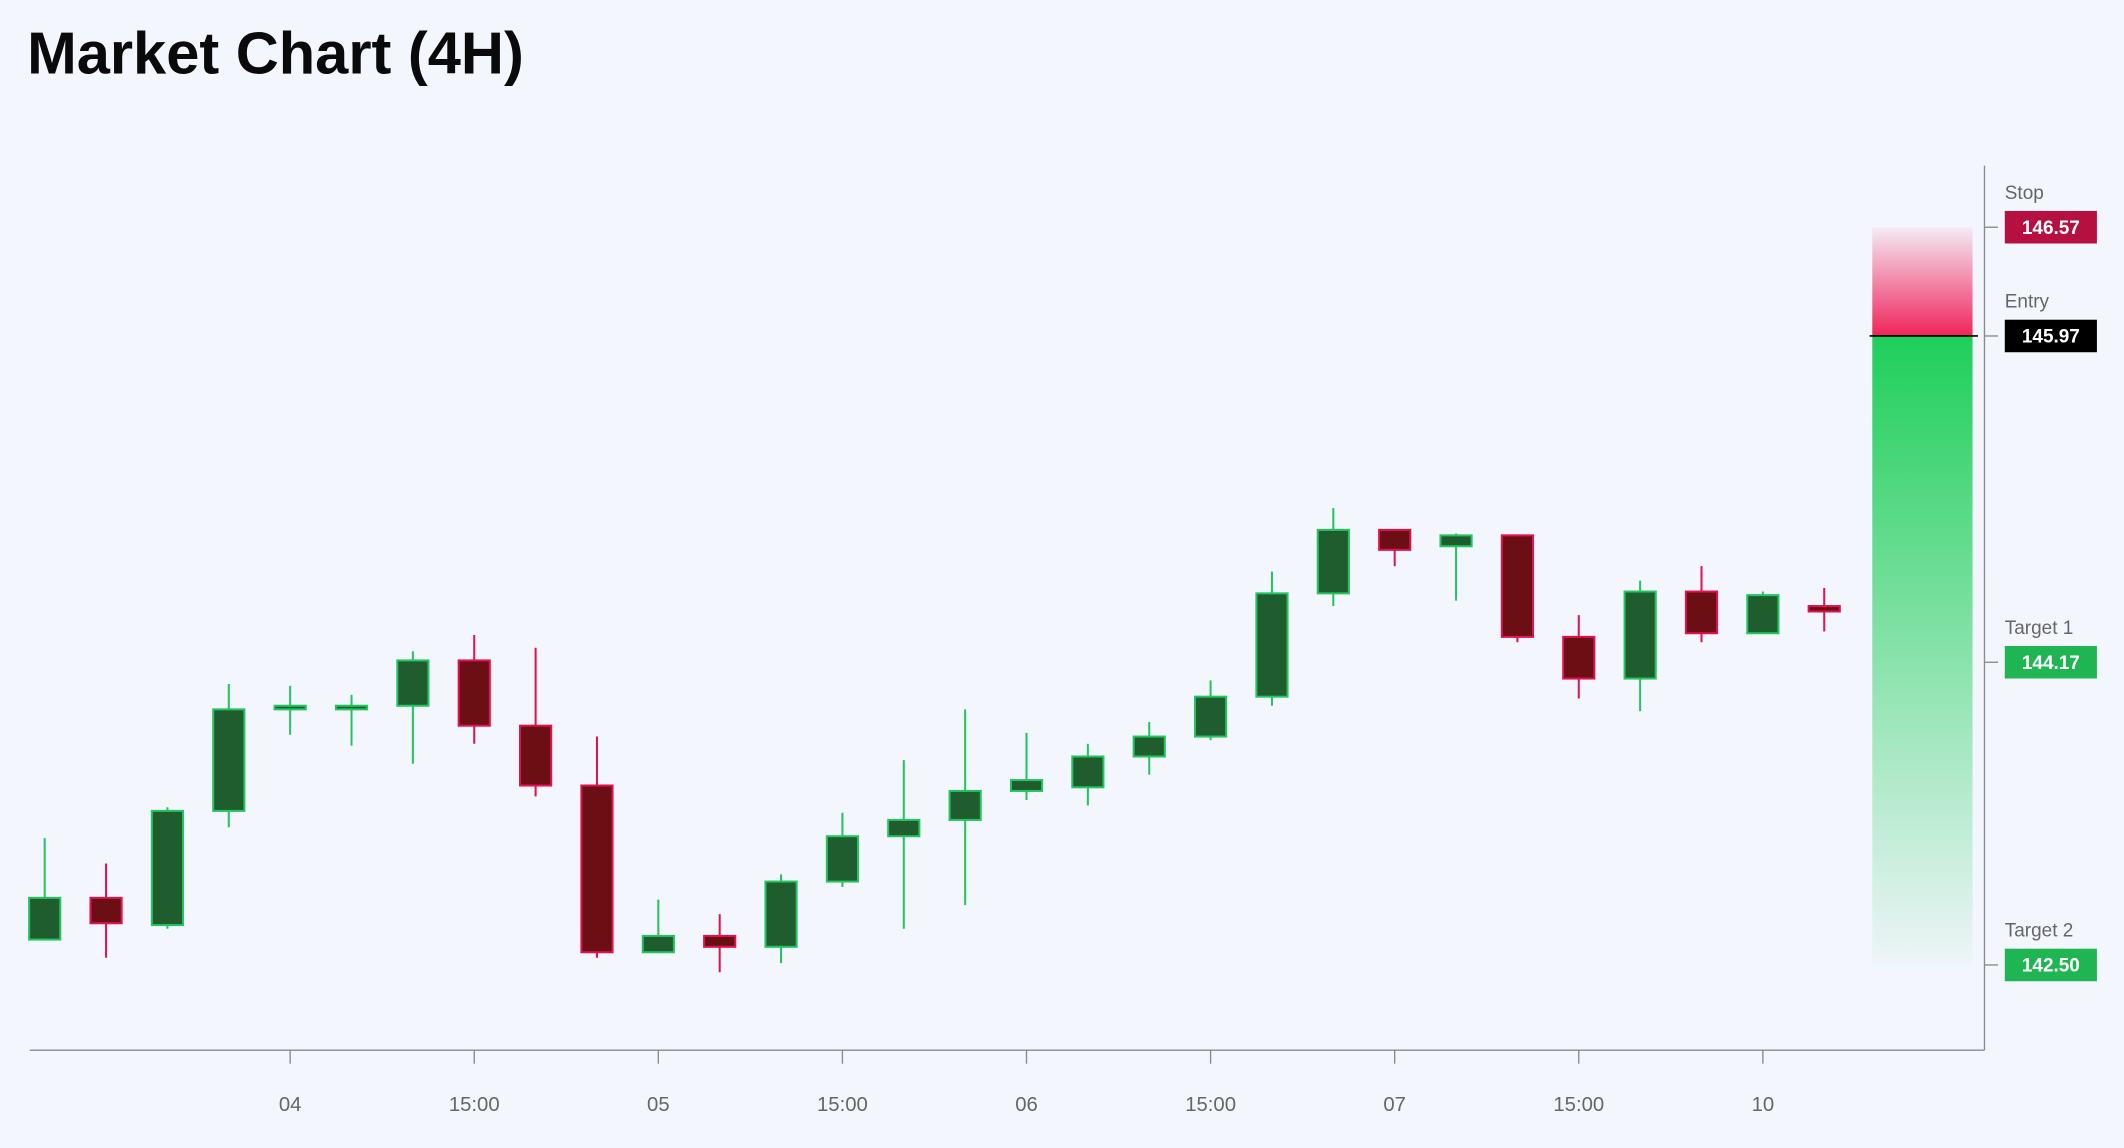  Describe the element at coordinates (1922, 281) in the screenshot. I see `risk-zone` at that location.